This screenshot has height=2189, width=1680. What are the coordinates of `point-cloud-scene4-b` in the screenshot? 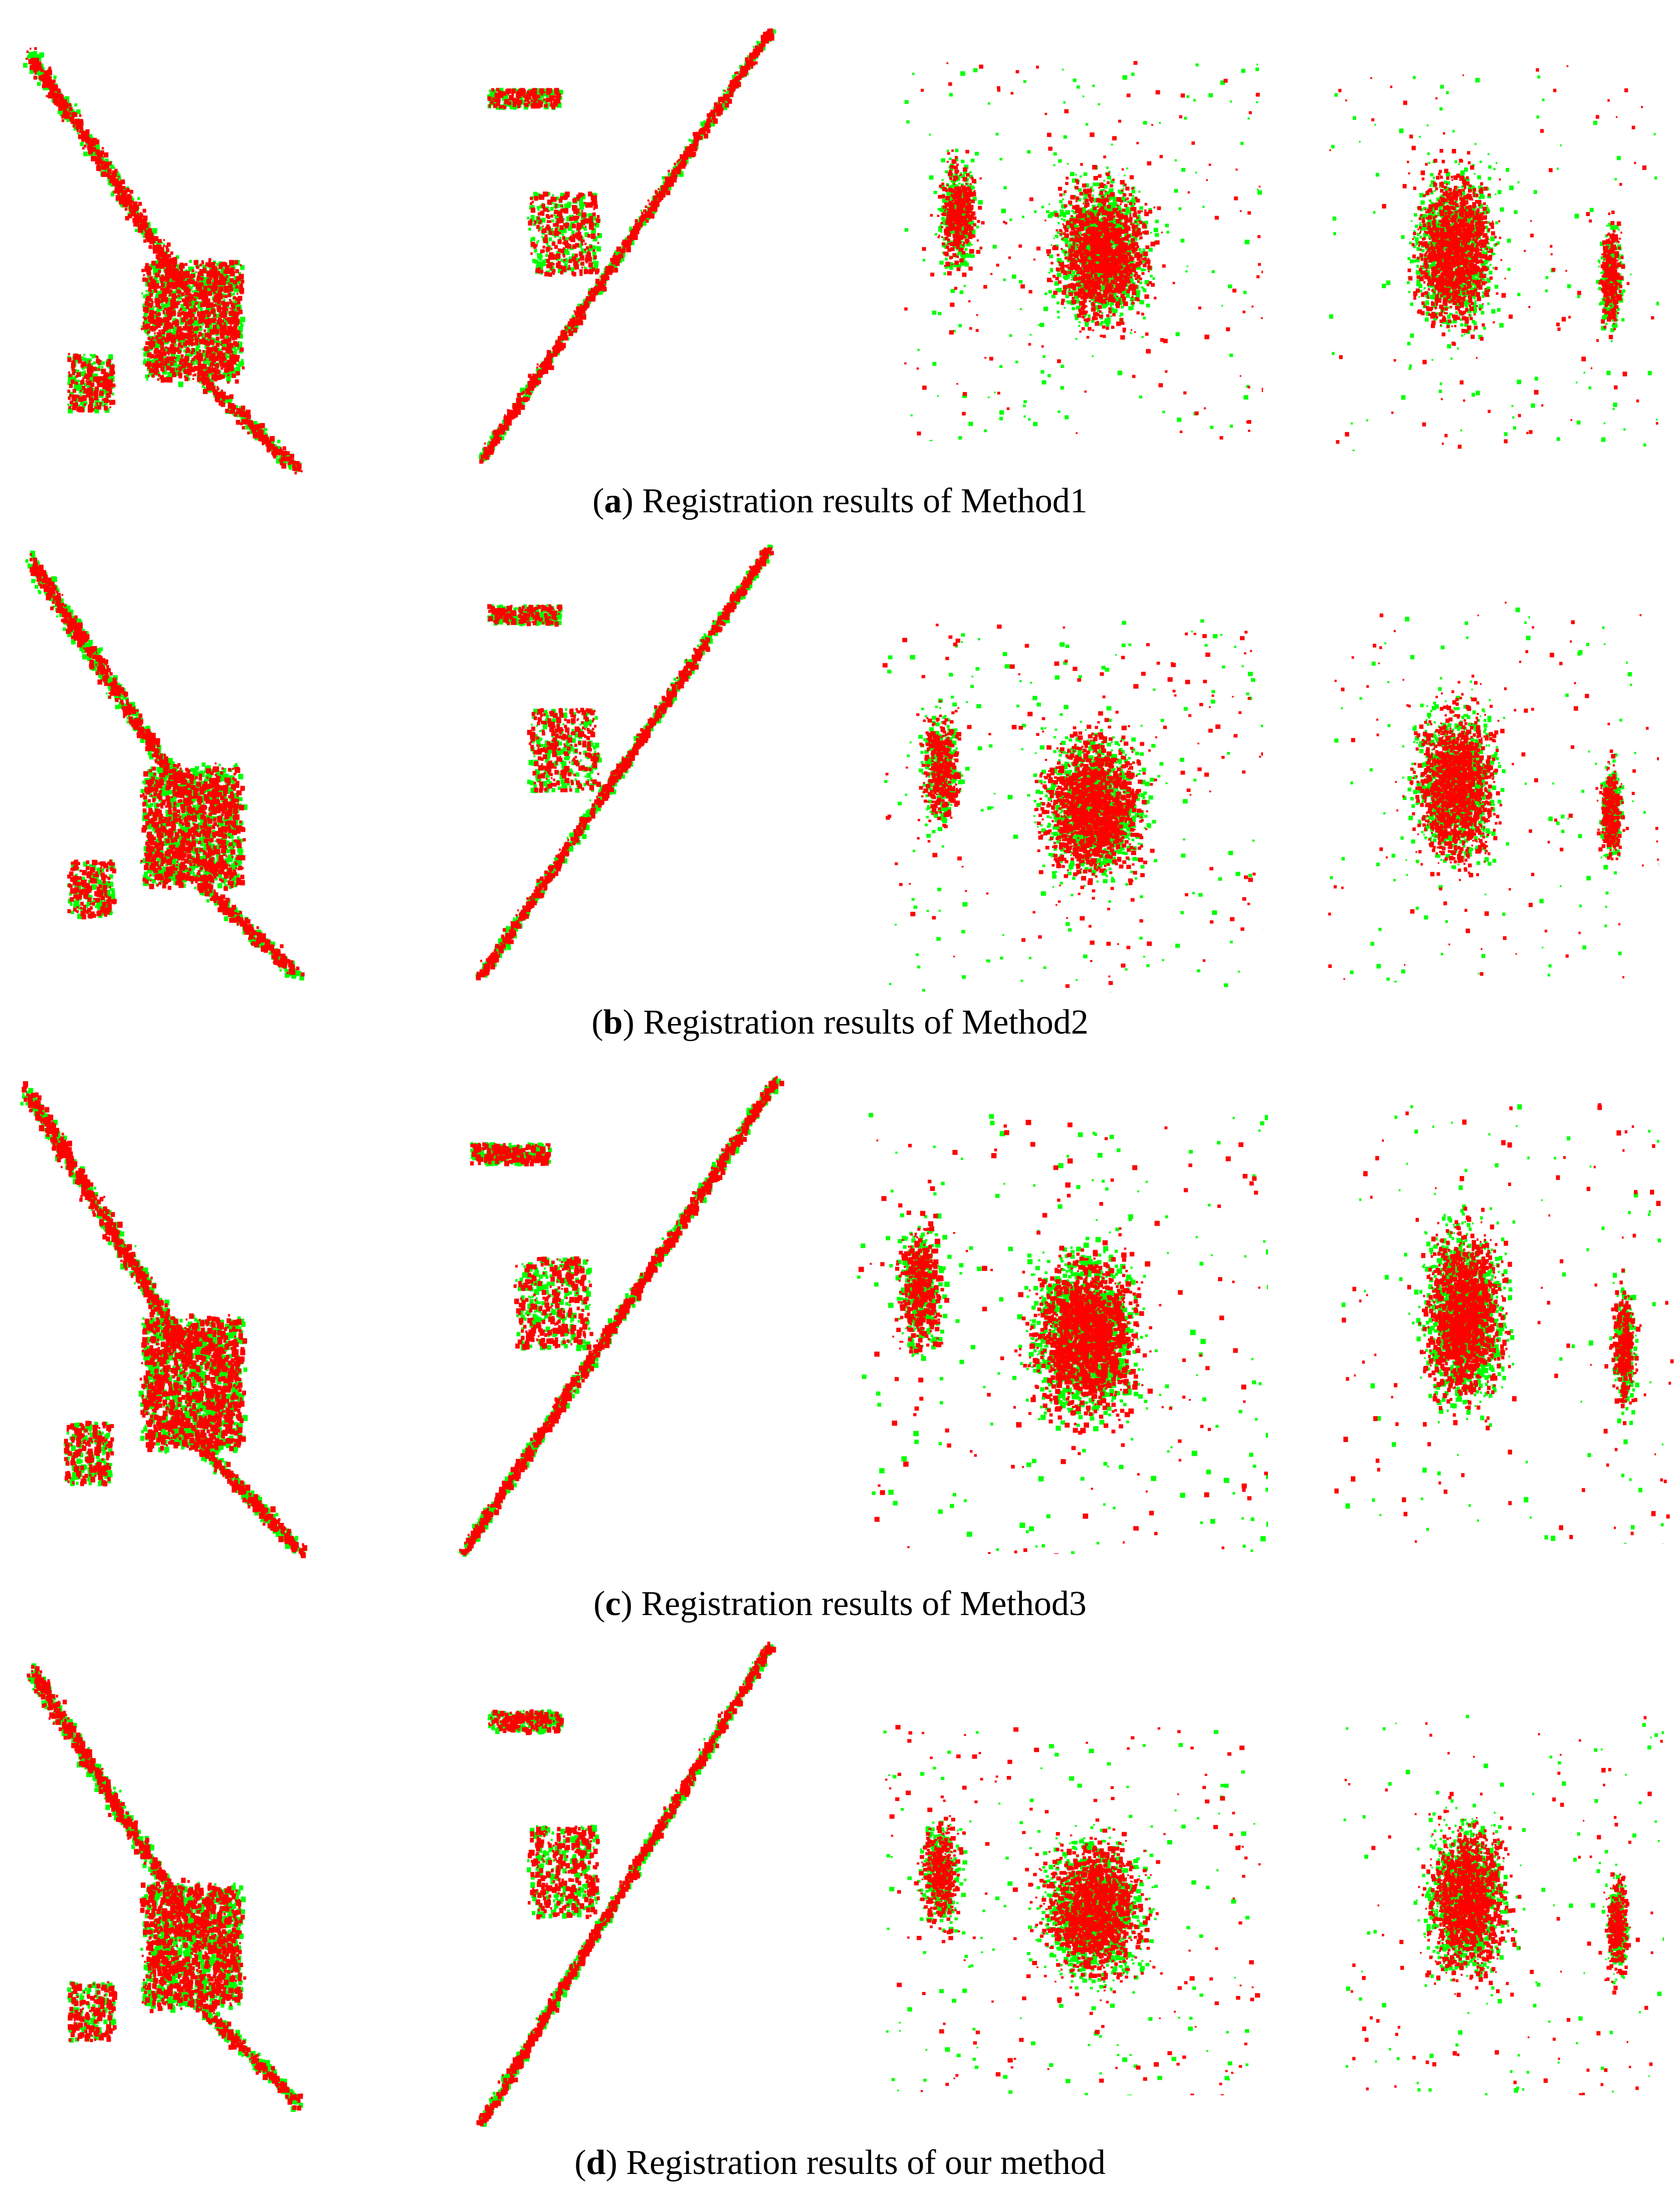 It's located at (1493, 792).